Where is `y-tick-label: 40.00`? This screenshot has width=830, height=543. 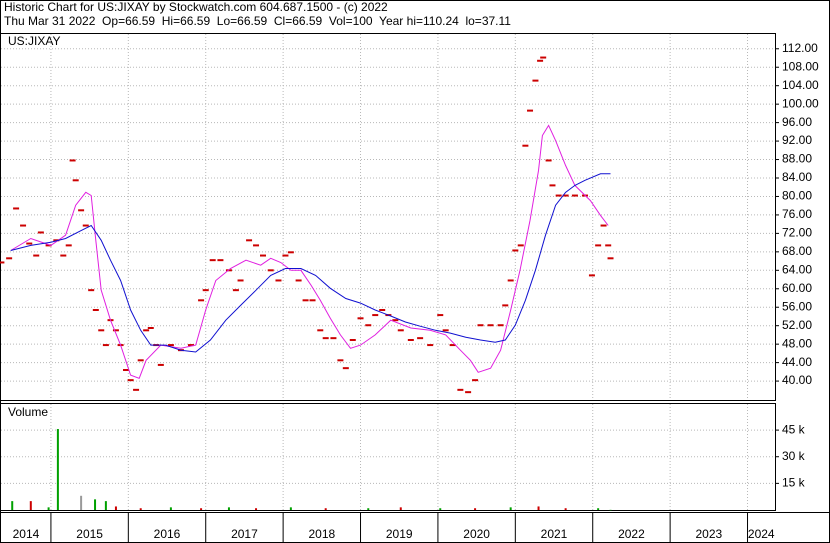 y-tick-label: 40.00 is located at coordinates (797, 380).